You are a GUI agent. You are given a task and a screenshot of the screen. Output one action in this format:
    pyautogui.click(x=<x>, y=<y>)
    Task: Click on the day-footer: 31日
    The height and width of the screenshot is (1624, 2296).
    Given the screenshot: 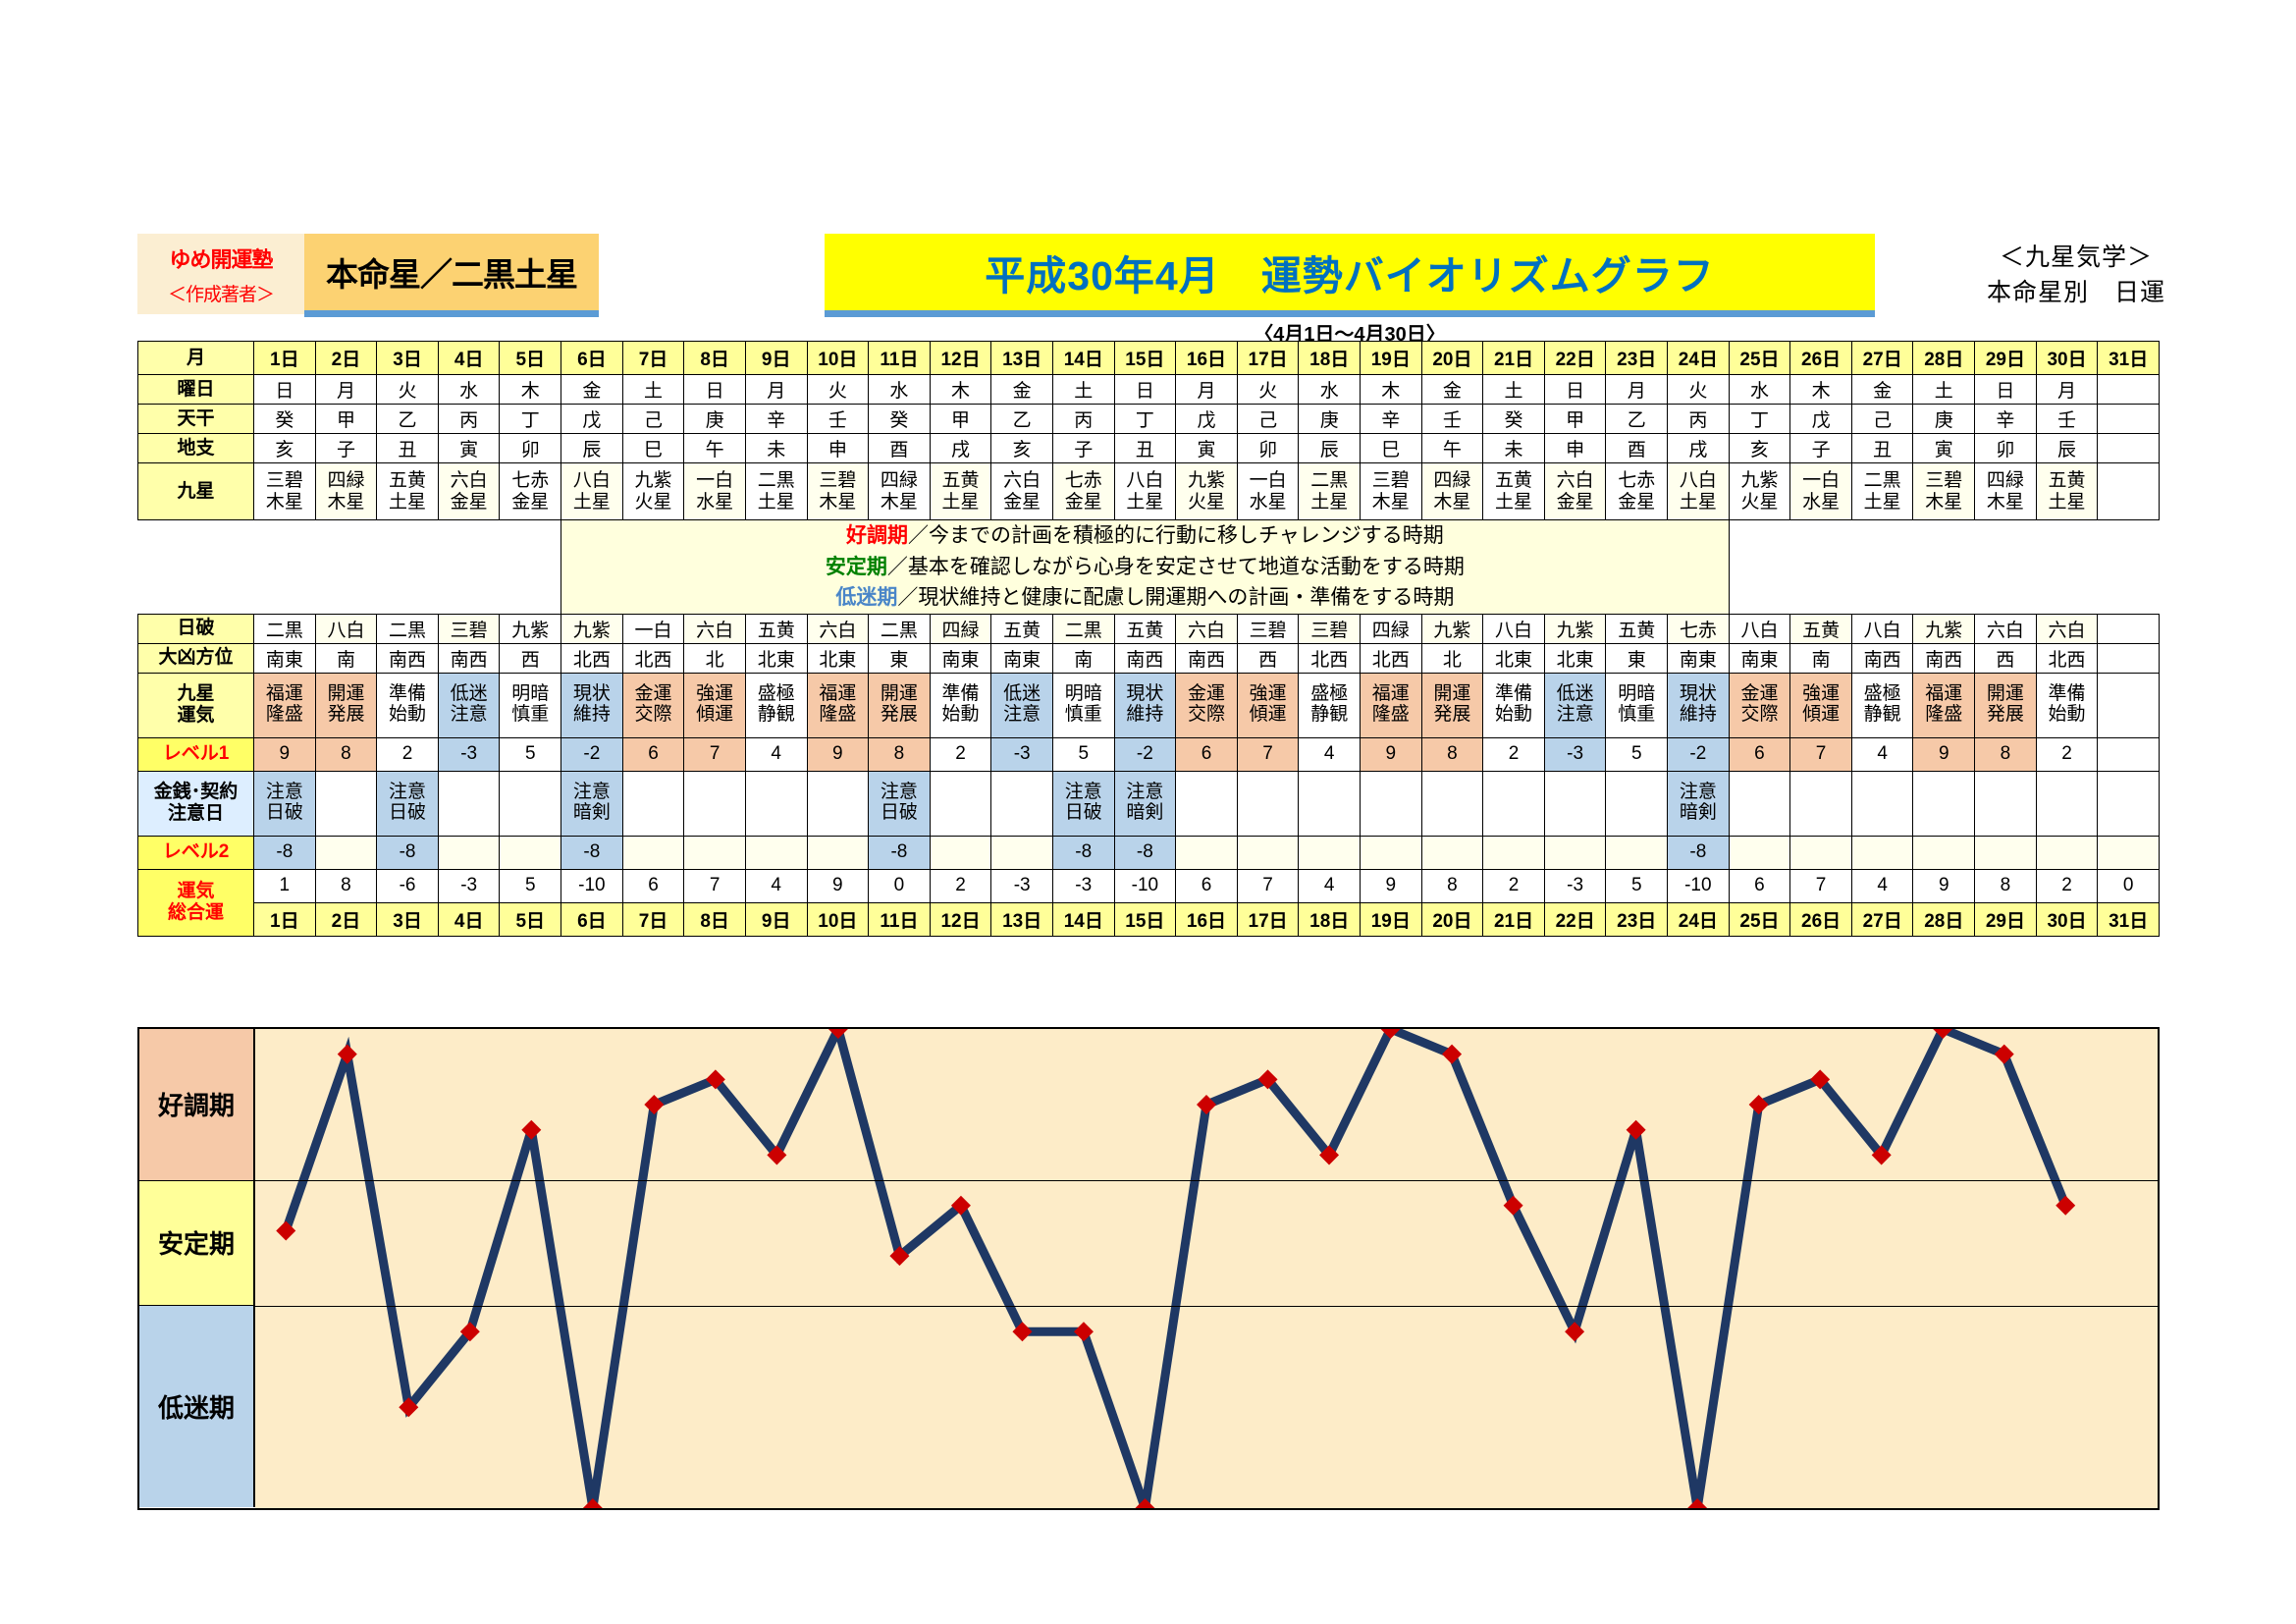 What is the action you would take?
    pyautogui.click(x=2128, y=919)
    